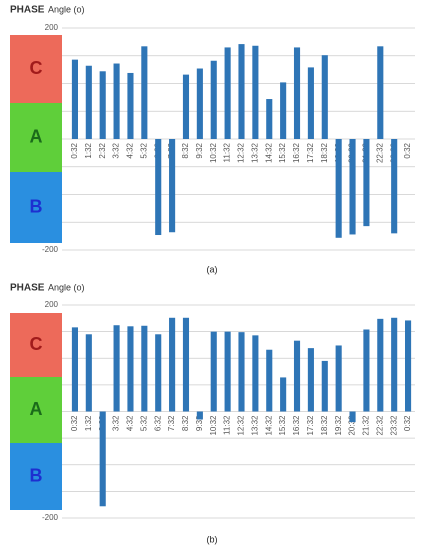  I want to click on x-tick-label: 6:32, so click(157, 423).